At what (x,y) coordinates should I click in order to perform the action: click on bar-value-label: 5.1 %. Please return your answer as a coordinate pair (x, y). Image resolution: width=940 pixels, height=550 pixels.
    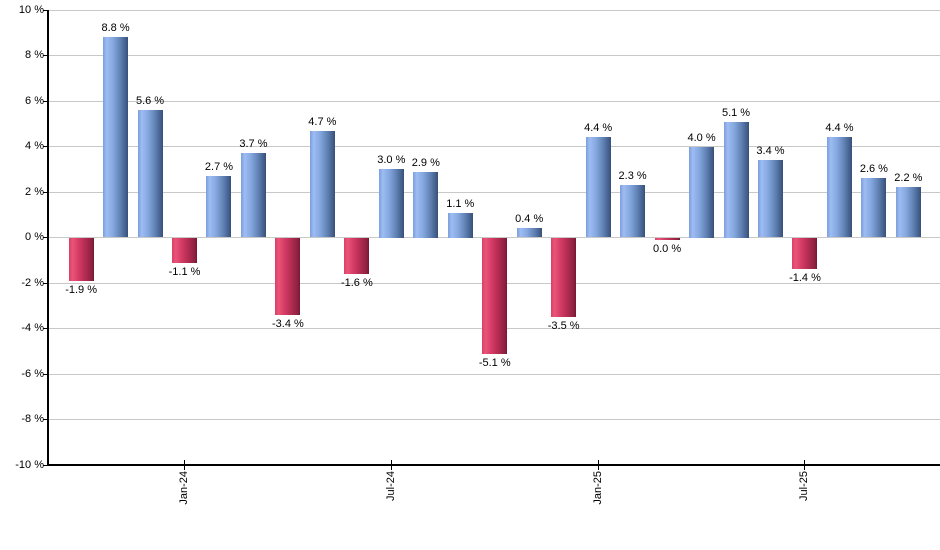
    Looking at the image, I should click on (736, 112).